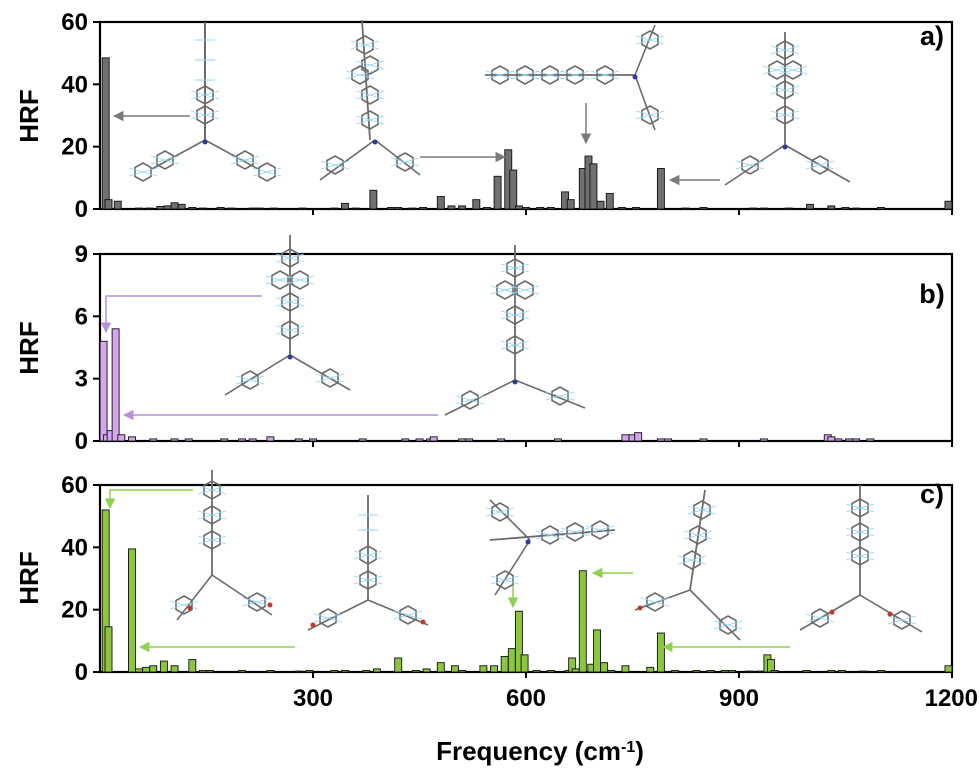 Image resolution: width=980 pixels, height=781 pixels. Describe the element at coordinates (688, 565) in the screenshot. I see `molecule-structure-c4` at that location.